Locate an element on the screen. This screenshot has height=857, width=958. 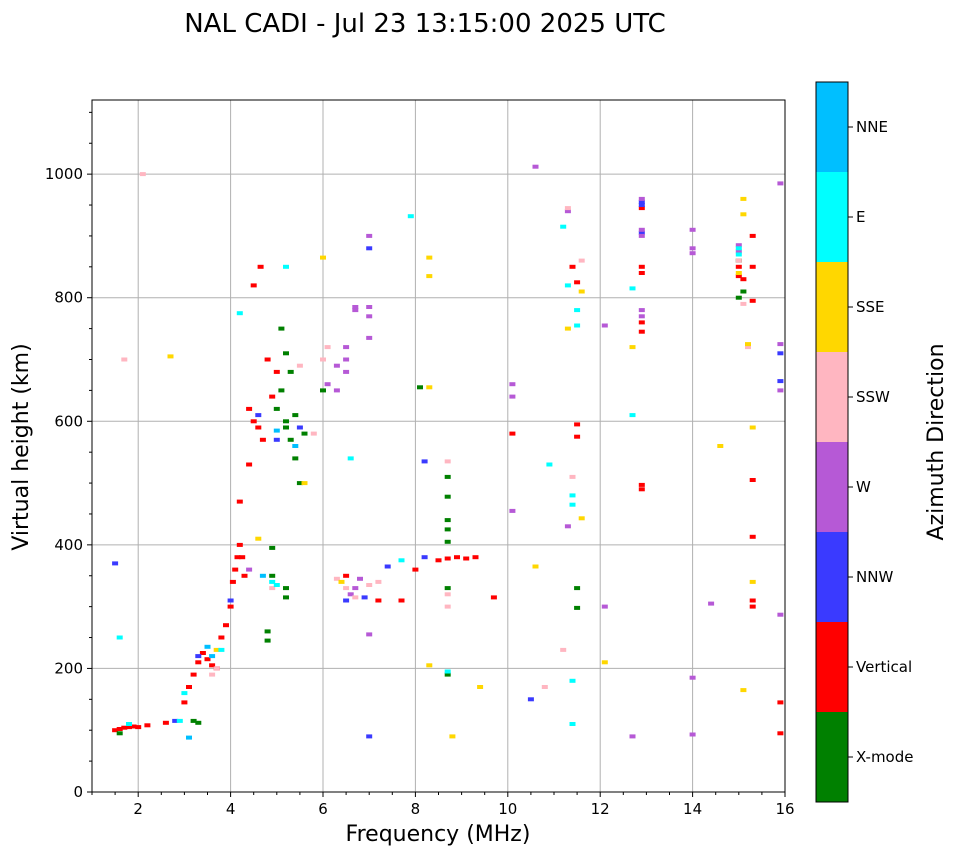
colorbar-tick-label: W is located at coordinates (863, 487).